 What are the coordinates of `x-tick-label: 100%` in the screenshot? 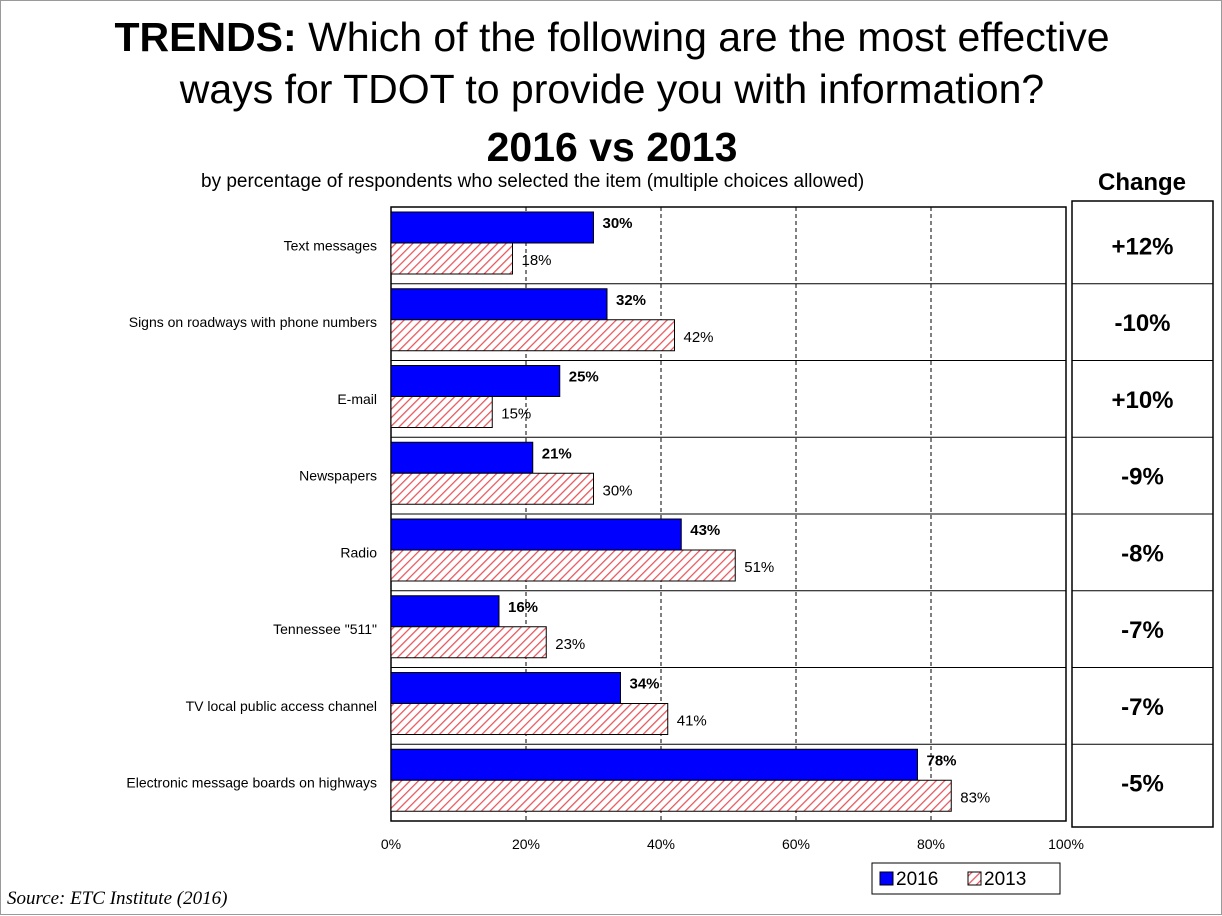 It's located at (1066, 844).